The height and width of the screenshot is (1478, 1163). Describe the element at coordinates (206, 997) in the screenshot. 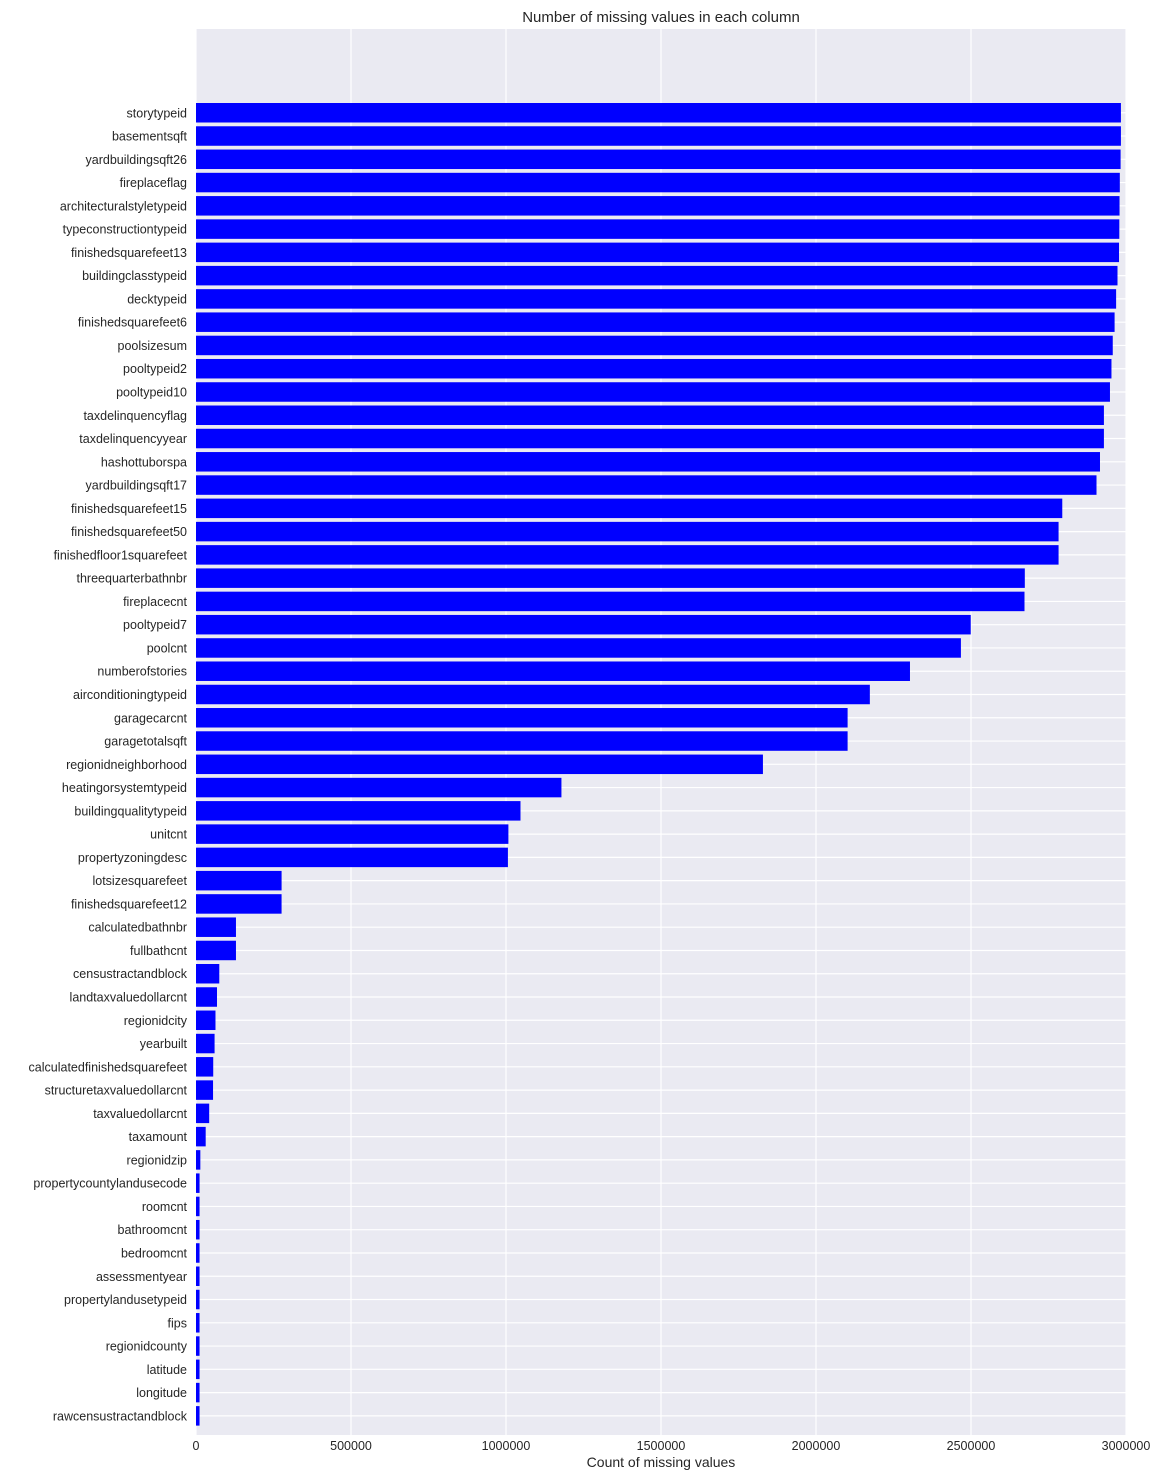

I see `bar-landtaxvaluedollarcnt` at that location.